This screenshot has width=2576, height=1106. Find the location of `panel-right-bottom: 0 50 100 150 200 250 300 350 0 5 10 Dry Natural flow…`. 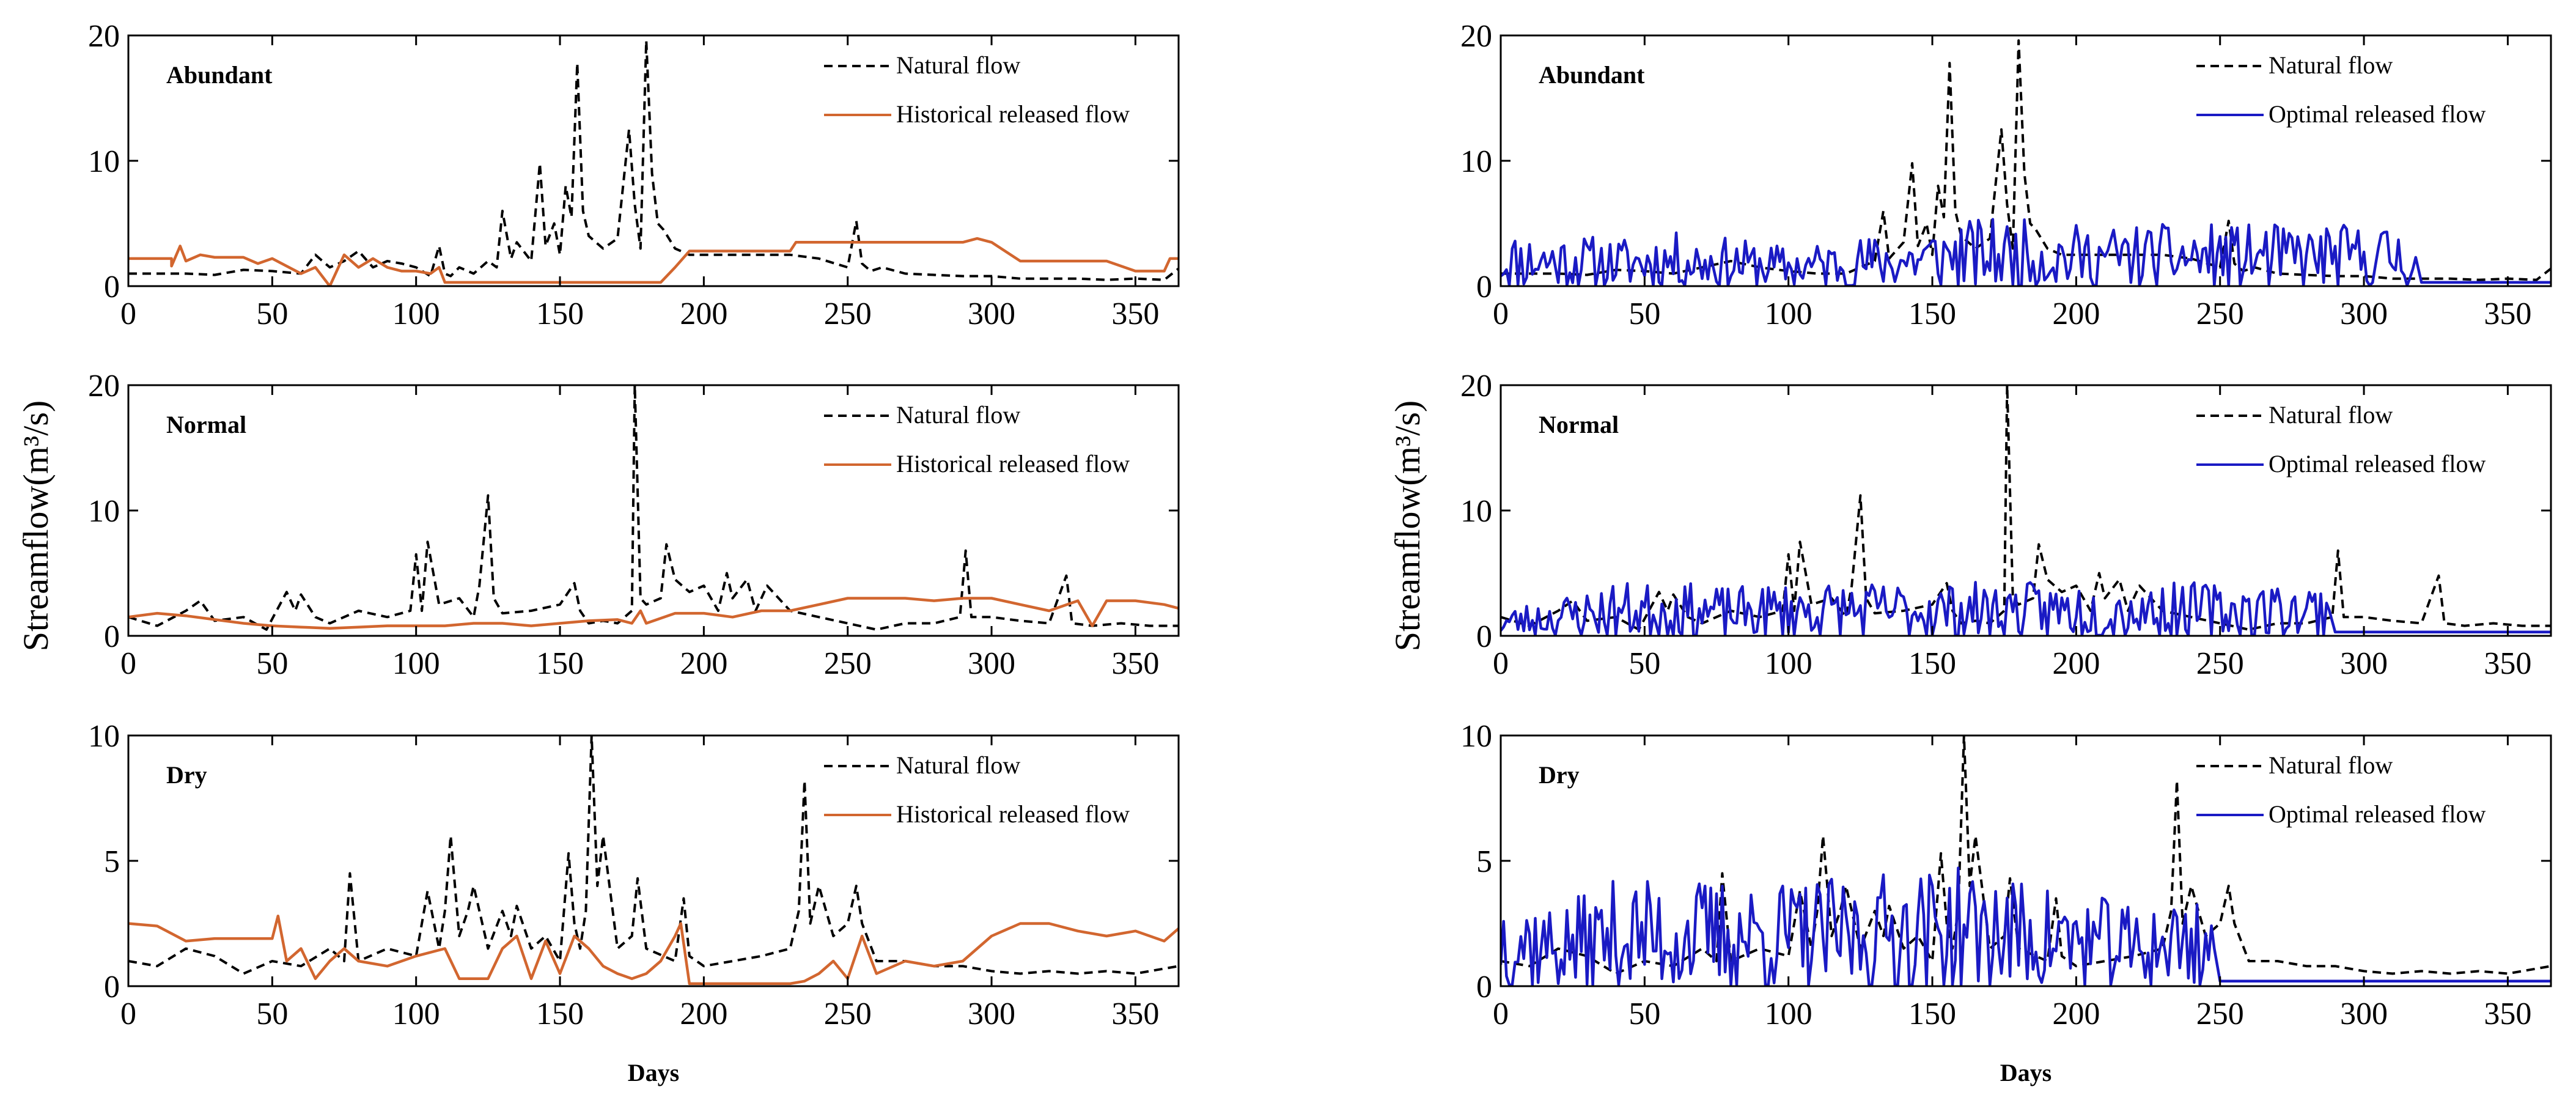

panel-right-bottom: 0 50 100 150 200 250 300 350 0 5 10 Dry Natural flow… is located at coordinates (2006, 875).